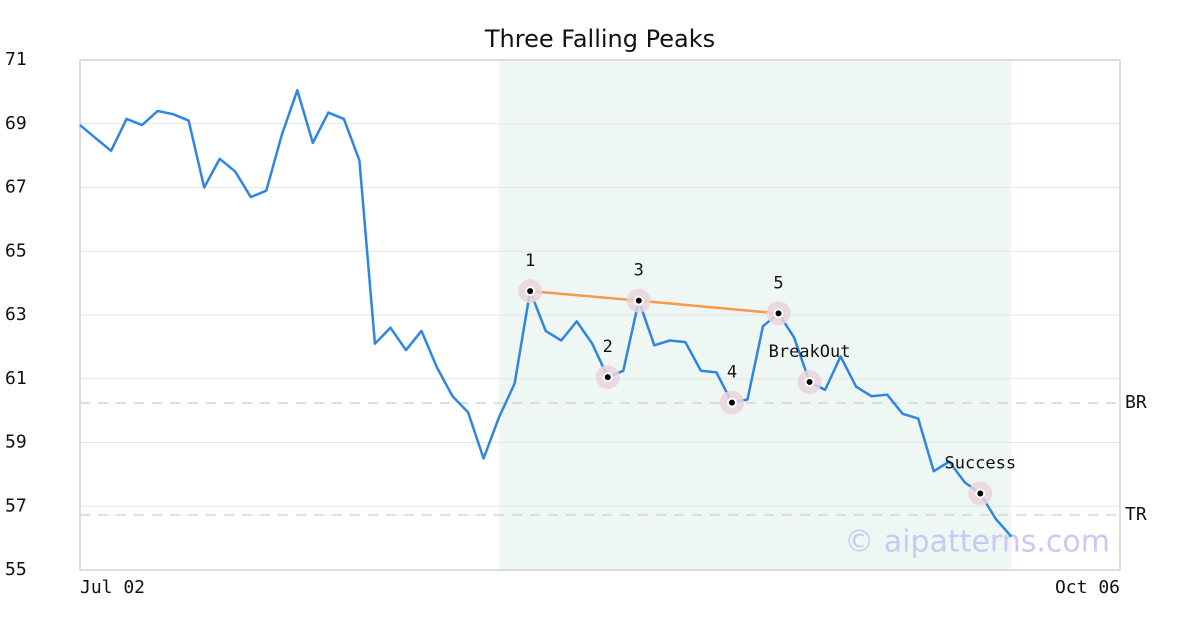 The image size is (1200, 630). Describe the element at coordinates (16, 569) in the screenshot. I see `y-tick-label: 55` at that location.